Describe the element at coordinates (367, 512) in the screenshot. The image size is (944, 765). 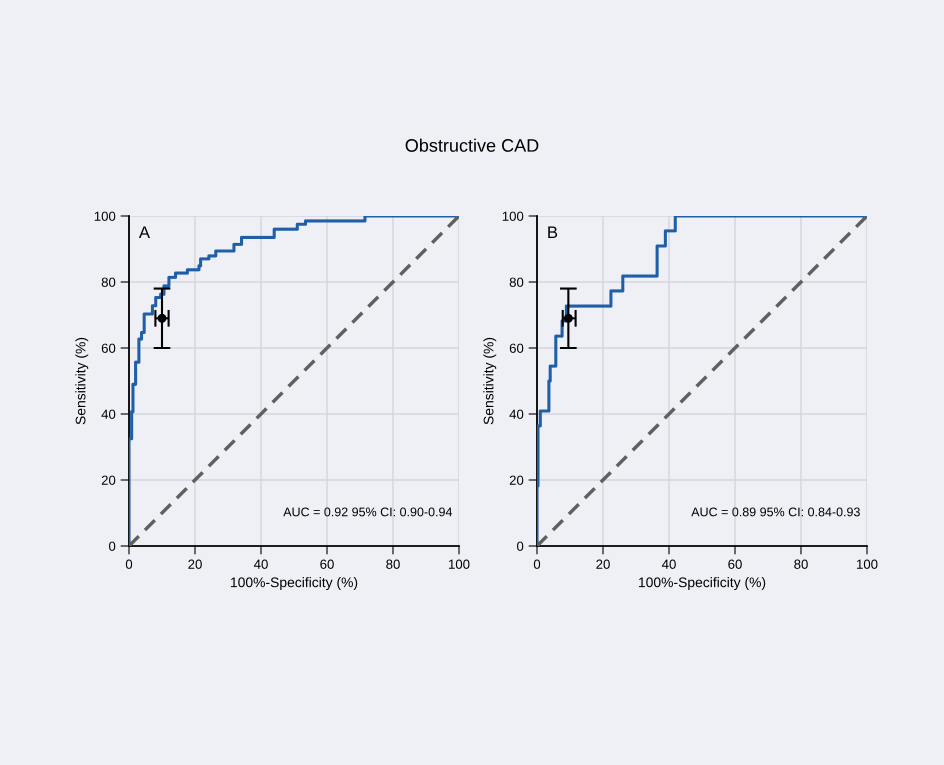
I see `annotation: AUC = 0.92 95% CI: 0.90-0.94` at that location.